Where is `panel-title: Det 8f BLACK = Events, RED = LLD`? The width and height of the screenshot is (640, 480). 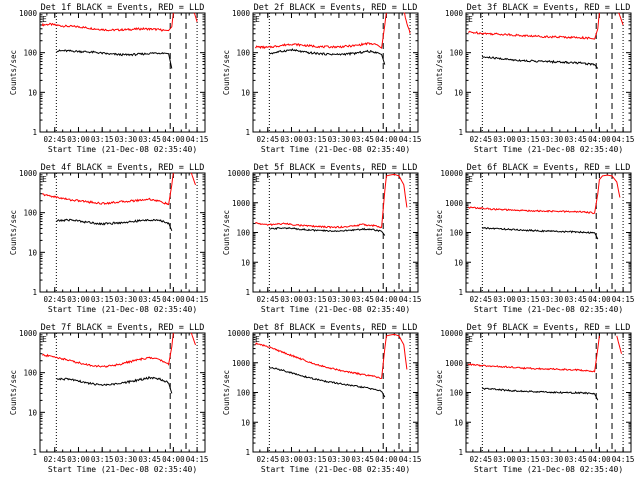 panel-title: Det 8f BLACK = Events, RED = LLD is located at coordinates (336, 328).